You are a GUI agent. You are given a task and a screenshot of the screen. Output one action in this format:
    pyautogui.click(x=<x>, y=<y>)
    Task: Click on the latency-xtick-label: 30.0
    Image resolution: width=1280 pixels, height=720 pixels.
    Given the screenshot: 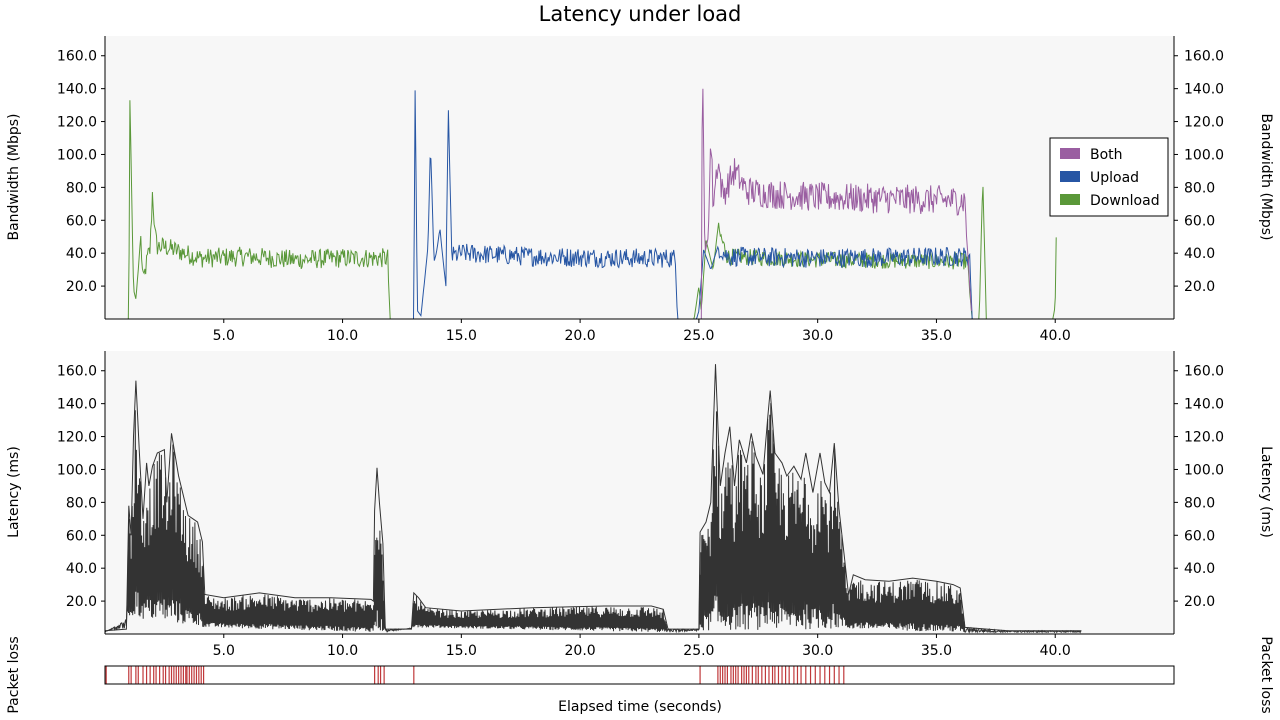 What is the action you would take?
    pyautogui.click(x=817, y=651)
    